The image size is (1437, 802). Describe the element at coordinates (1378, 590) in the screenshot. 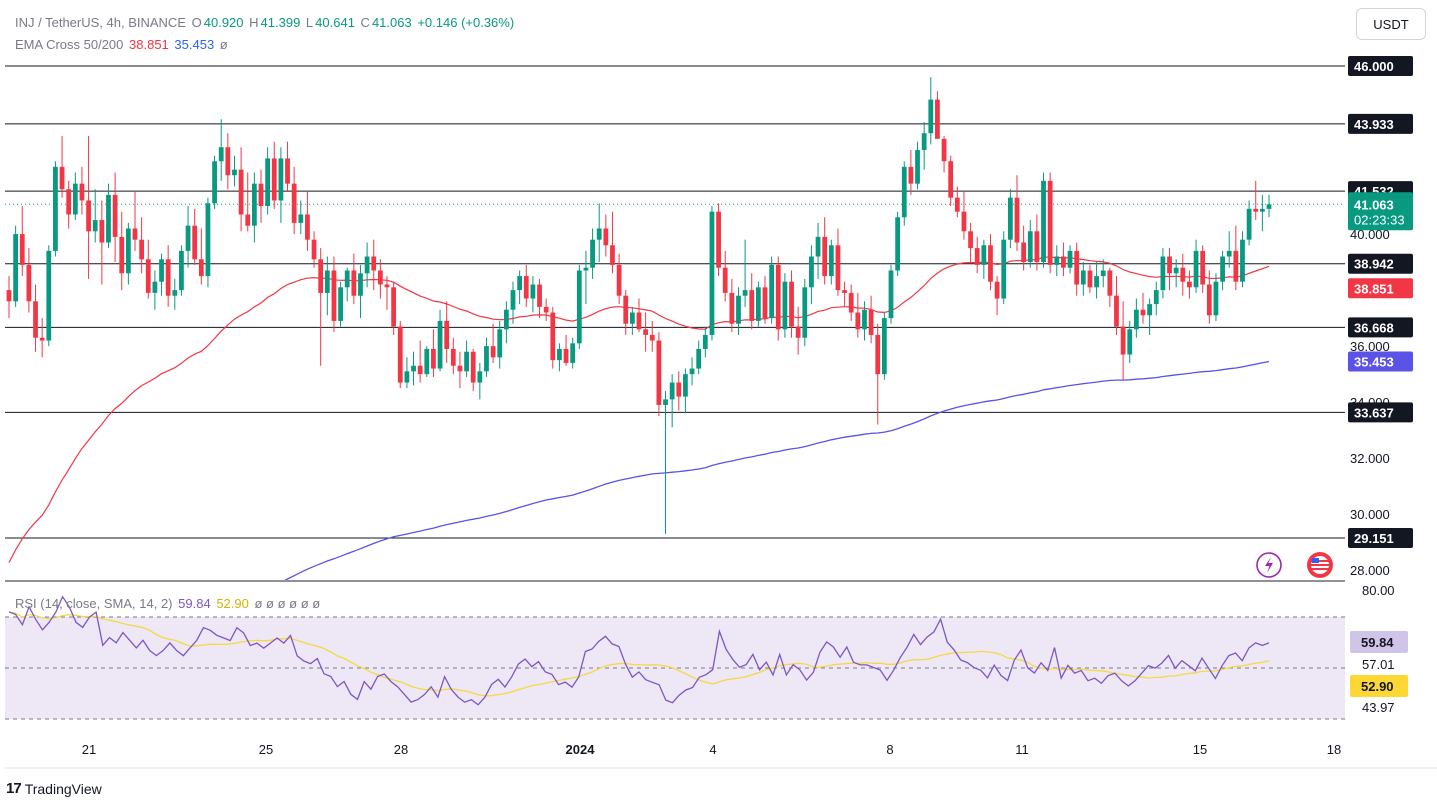

I see `rsi-tick-label: 80.00` at that location.